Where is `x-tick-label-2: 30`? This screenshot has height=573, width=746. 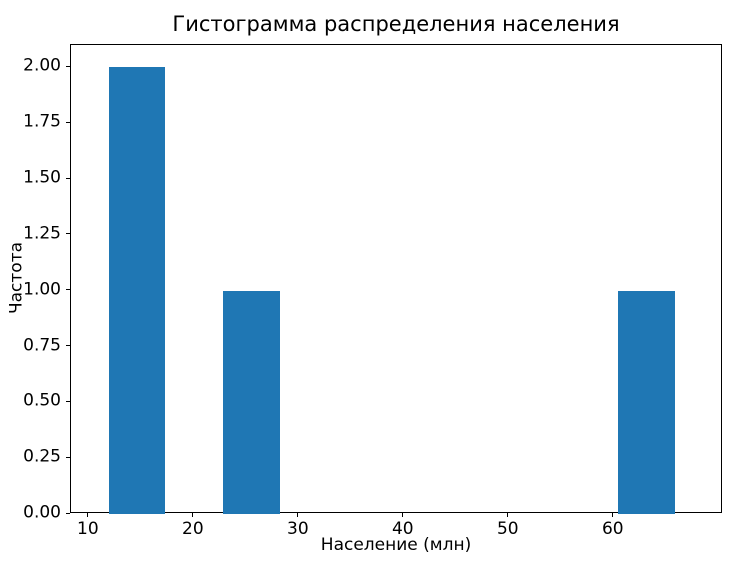
x-tick-label-2: 30 is located at coordinates (298, 529).